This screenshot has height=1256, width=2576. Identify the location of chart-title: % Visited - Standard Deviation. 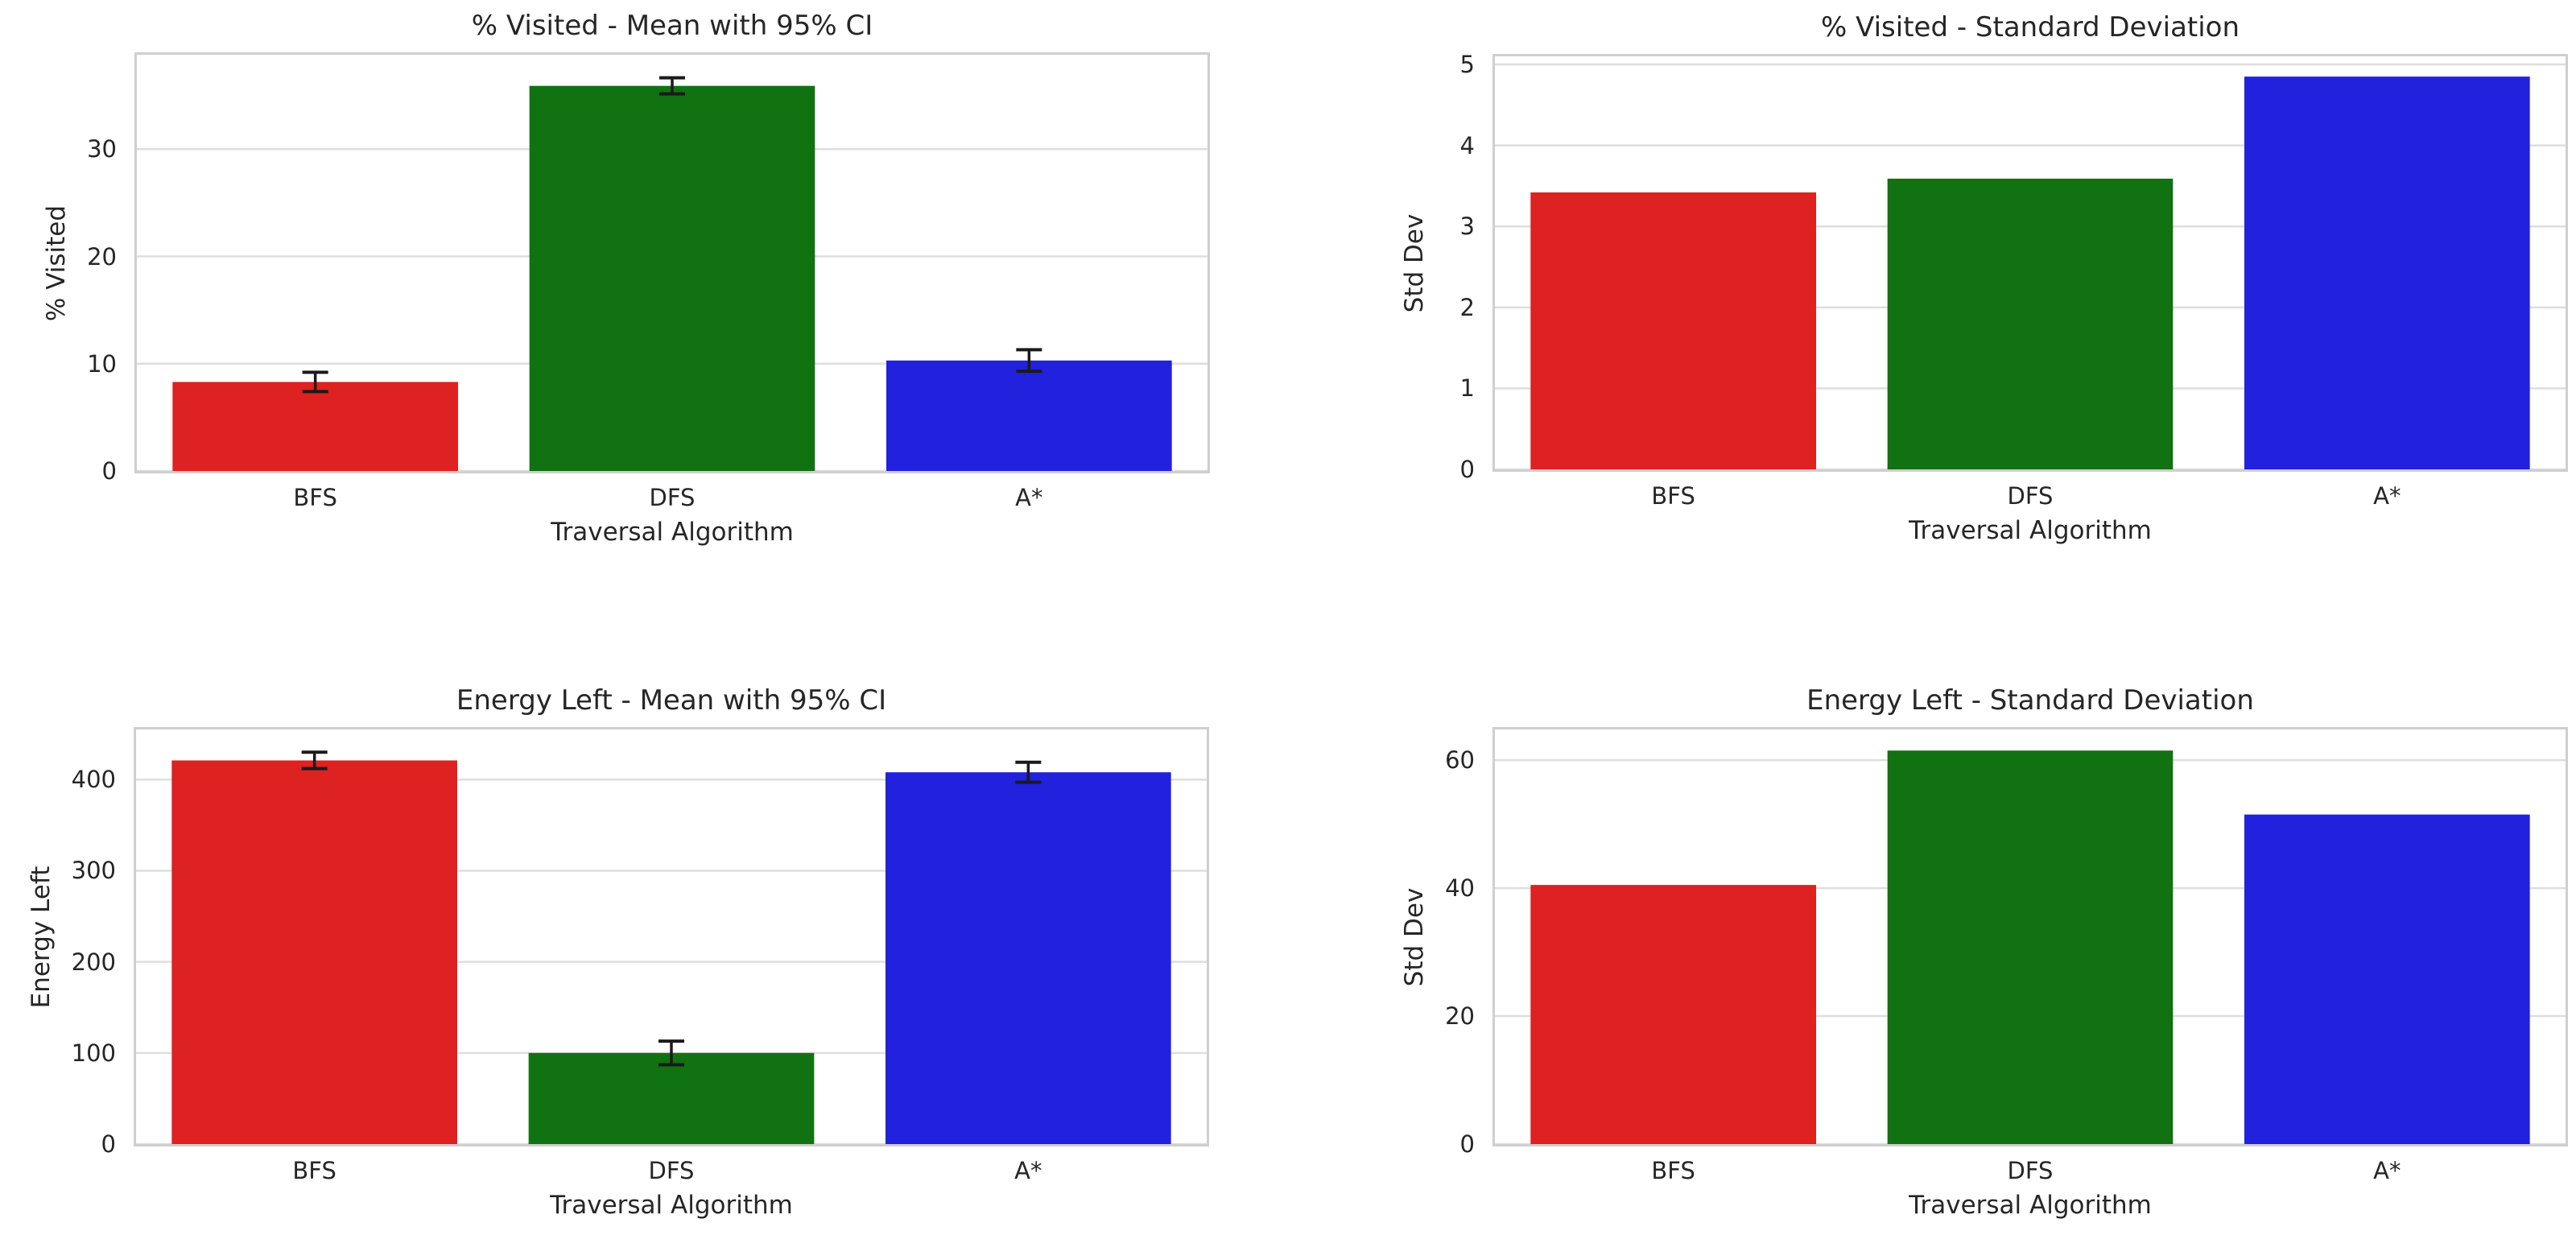
(2030, 27).